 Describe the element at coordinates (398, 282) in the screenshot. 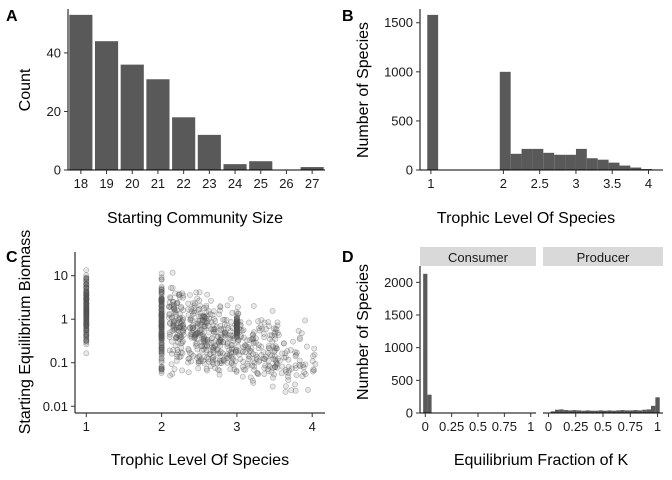

I see `panel-d-y-tick-label: 2000` at that location.